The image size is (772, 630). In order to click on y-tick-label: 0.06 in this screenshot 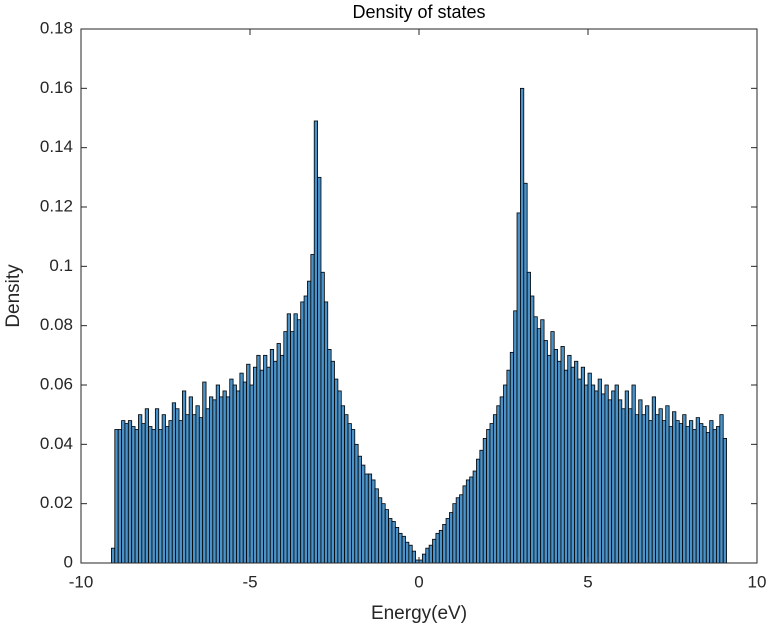, I will do `click(56, 383)`.